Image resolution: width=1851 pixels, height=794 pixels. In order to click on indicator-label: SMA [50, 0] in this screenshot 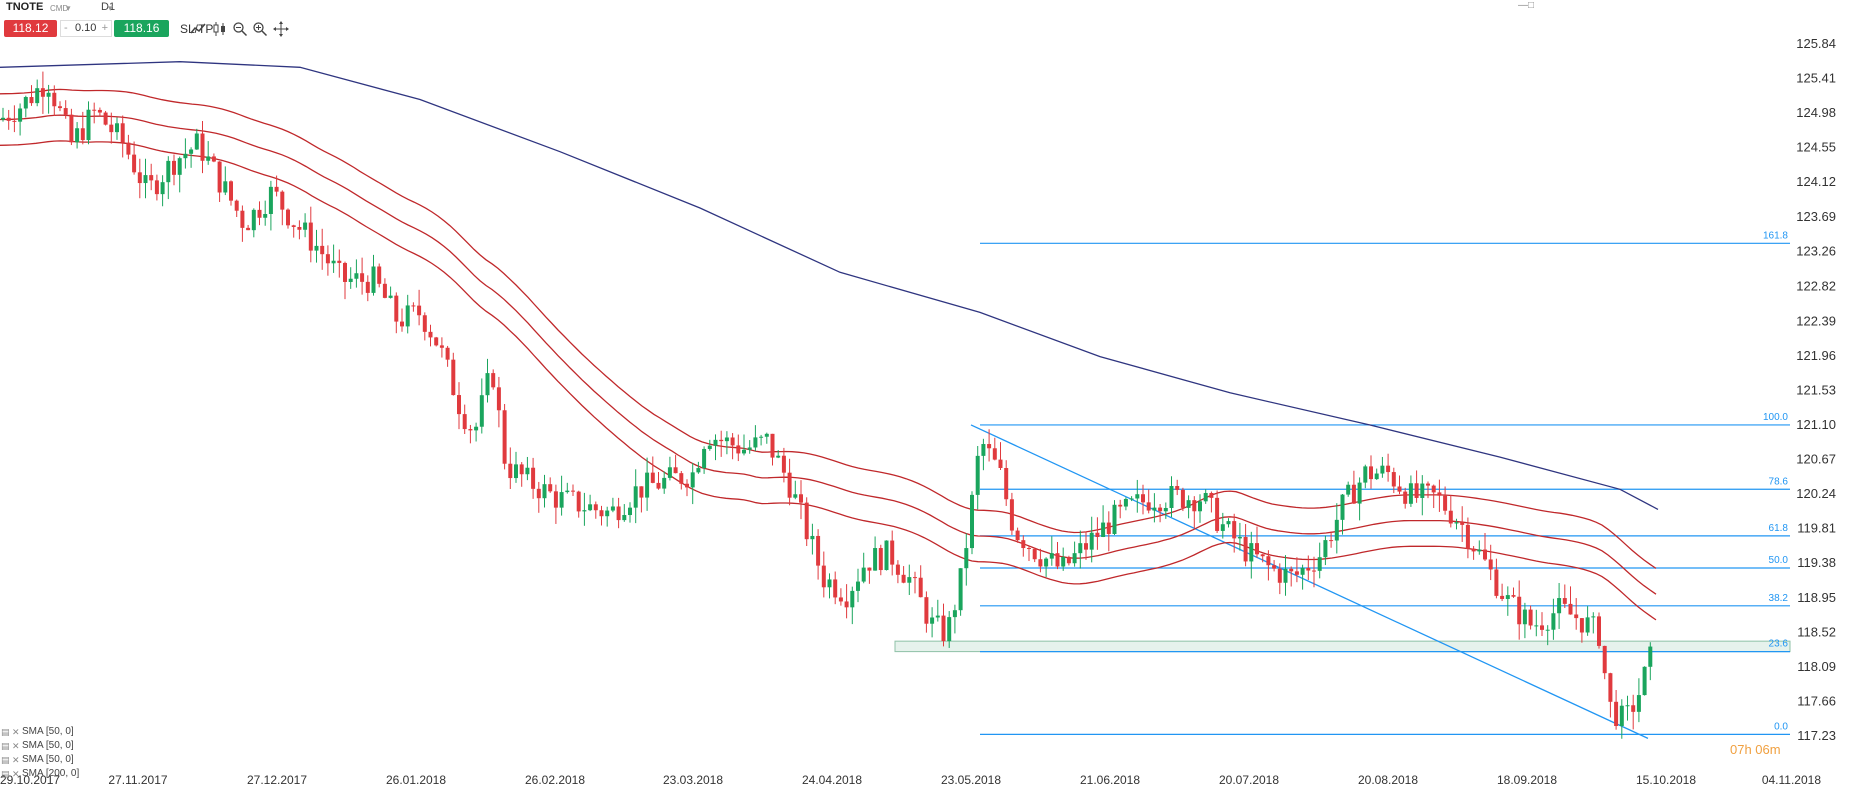, I will do `click(48, 745)`.